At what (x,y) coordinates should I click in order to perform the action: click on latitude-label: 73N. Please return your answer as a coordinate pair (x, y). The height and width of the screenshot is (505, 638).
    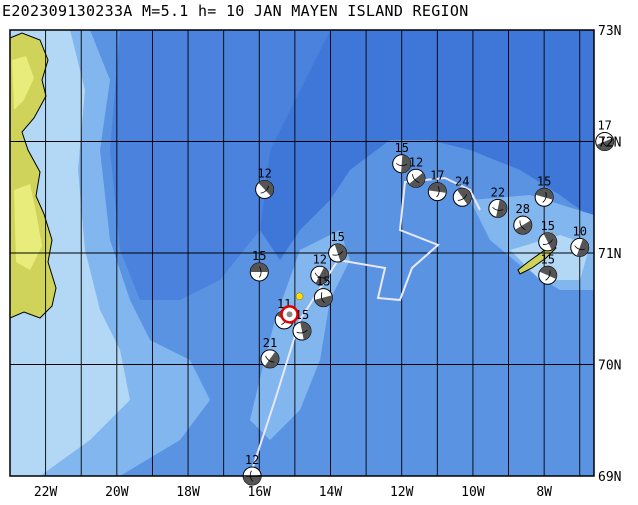
    Looking at the image, I should click on (609, 31).